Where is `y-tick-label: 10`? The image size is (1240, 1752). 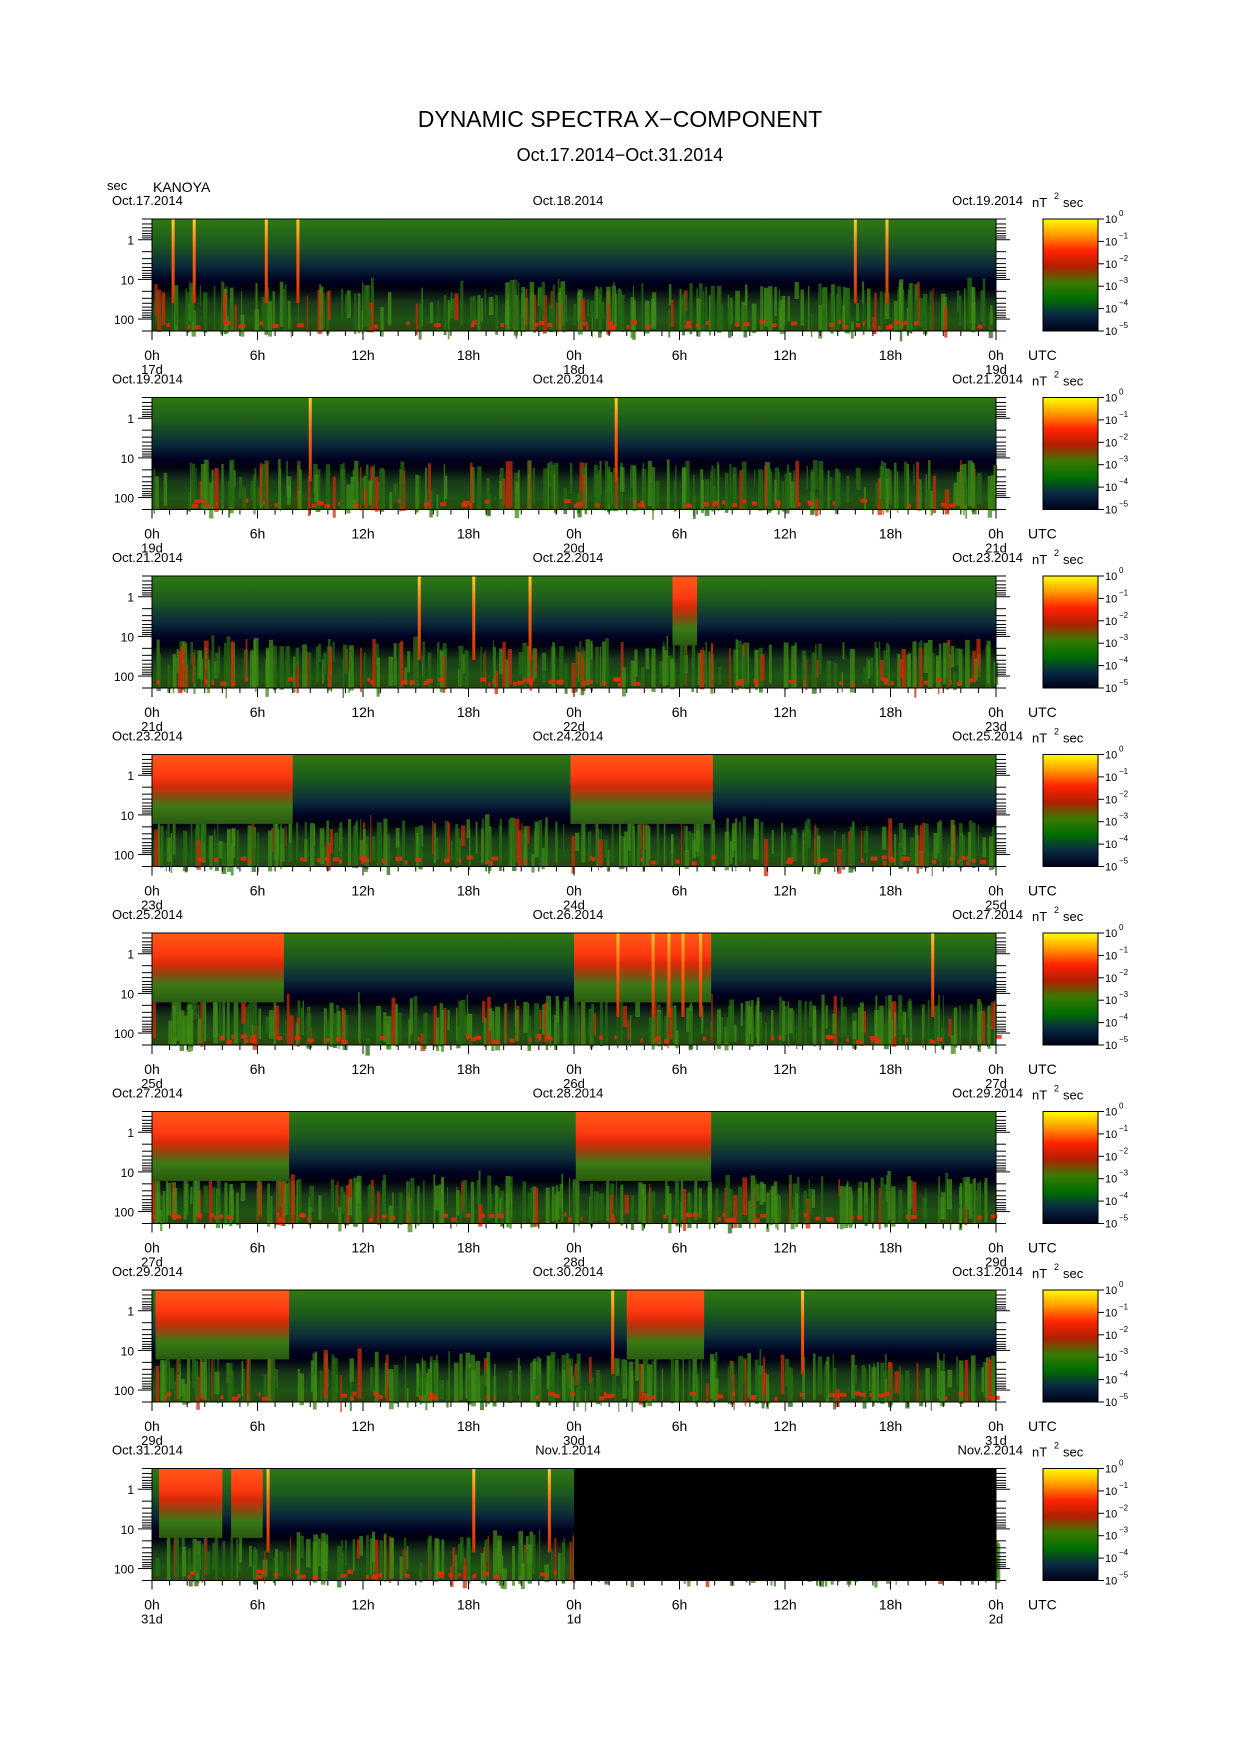
y-tick-label: 10 is located at coordinates (128, 459).